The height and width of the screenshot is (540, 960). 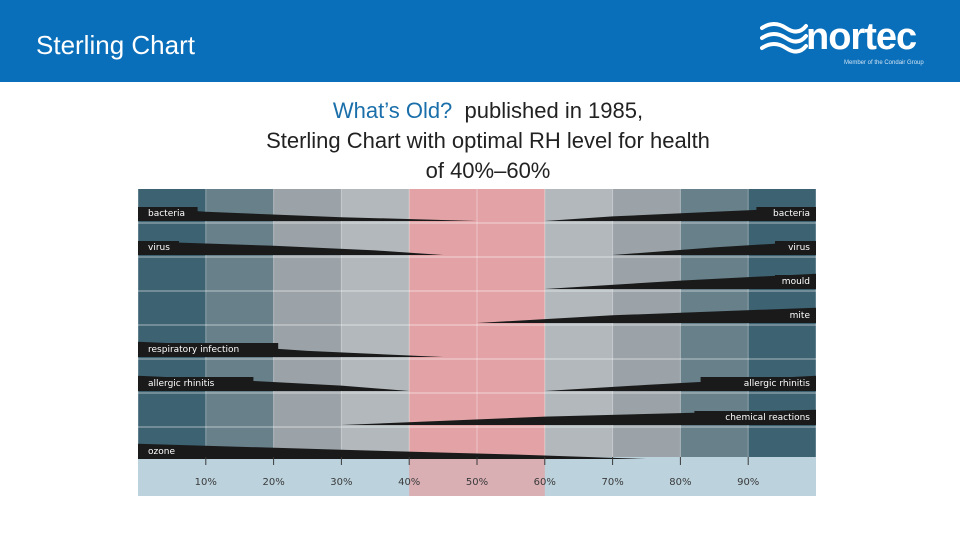 I want to click on x-tick-label: 50%, so click(x=477, y=482).